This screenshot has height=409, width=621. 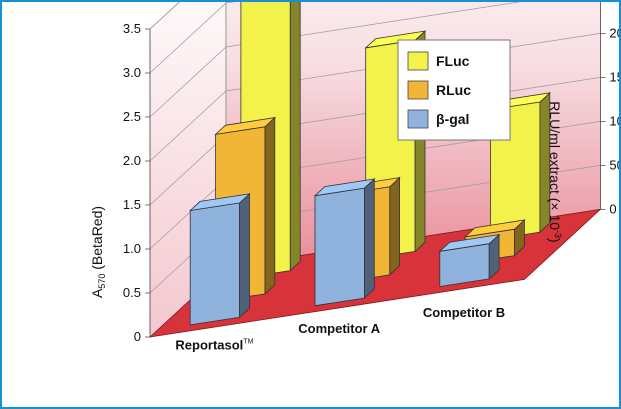 I want to click on right-tick-label: 200, so click(x=614, y=32).